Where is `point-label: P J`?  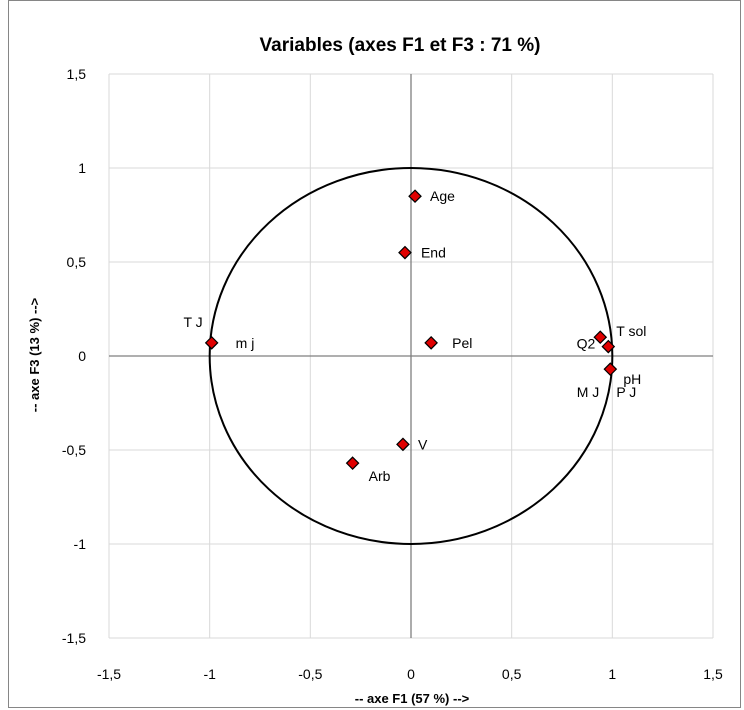
point-label: P J is located at coordinates (626, 392).